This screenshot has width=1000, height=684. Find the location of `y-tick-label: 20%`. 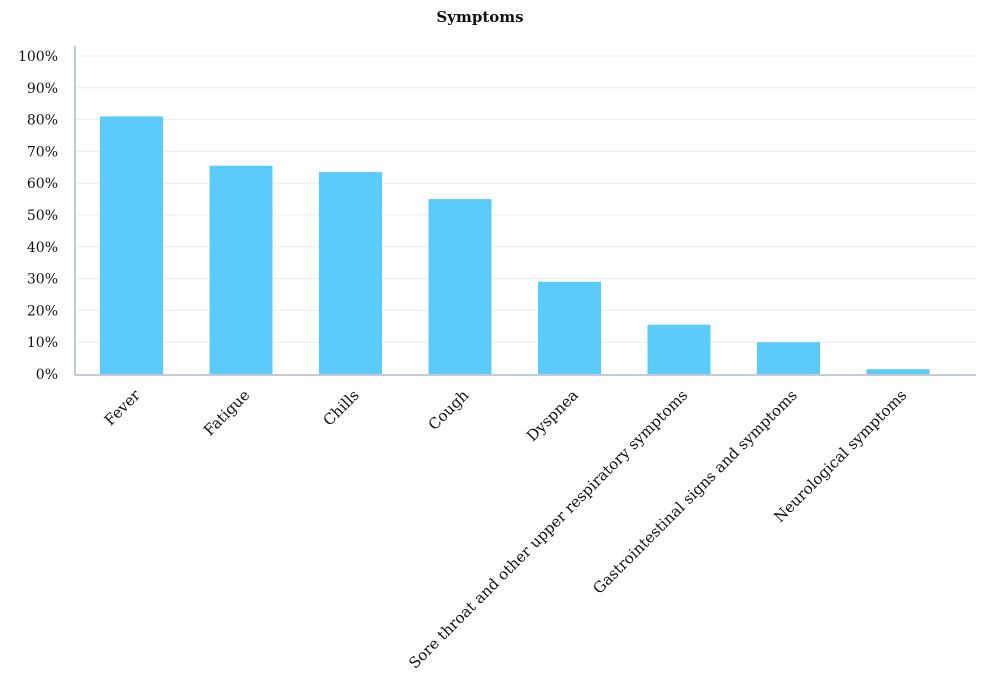

y-tick-label: 20% is located at coordinates (42, 311).